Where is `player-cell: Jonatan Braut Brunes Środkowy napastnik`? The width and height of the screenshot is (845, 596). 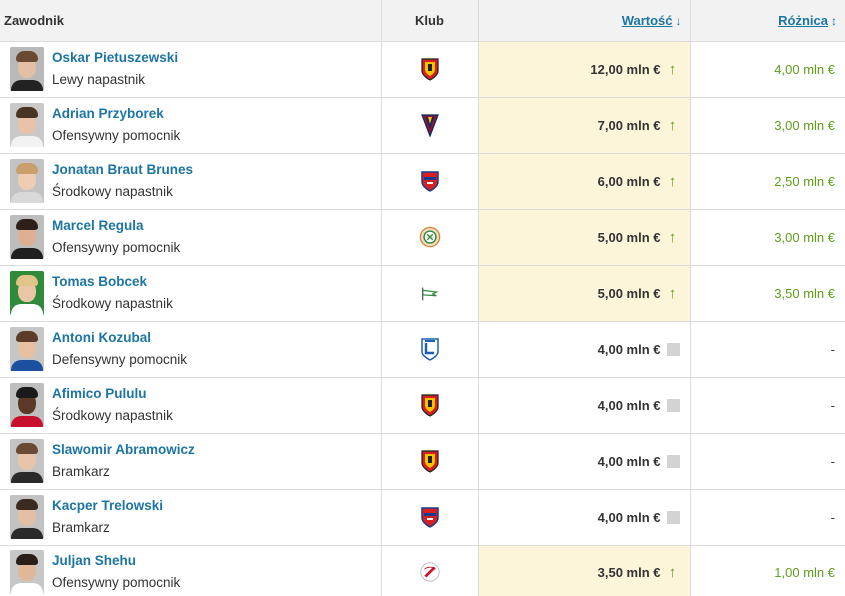
player-cell: Jonatan Braut Brunes Środkowy napastnik is located at coordinates (191, 181).